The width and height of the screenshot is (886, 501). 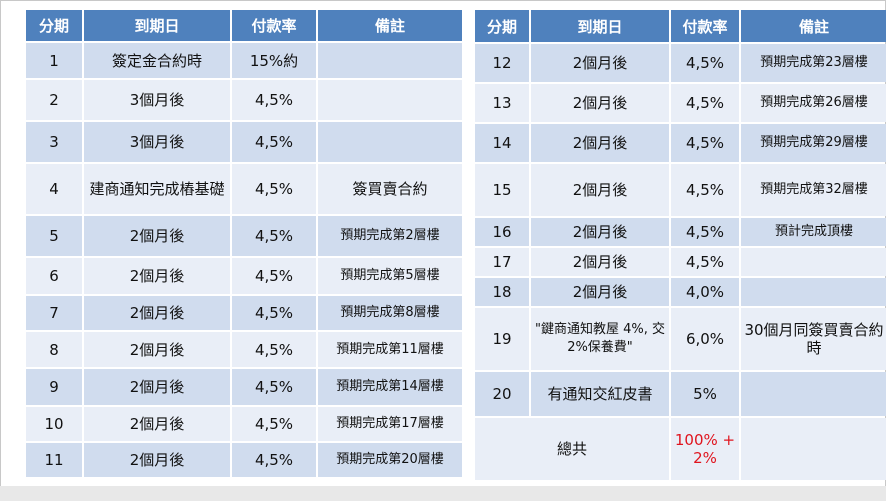 I want to click on table-row: 3 3個月後 4,5%, so click(x=244, y=142).